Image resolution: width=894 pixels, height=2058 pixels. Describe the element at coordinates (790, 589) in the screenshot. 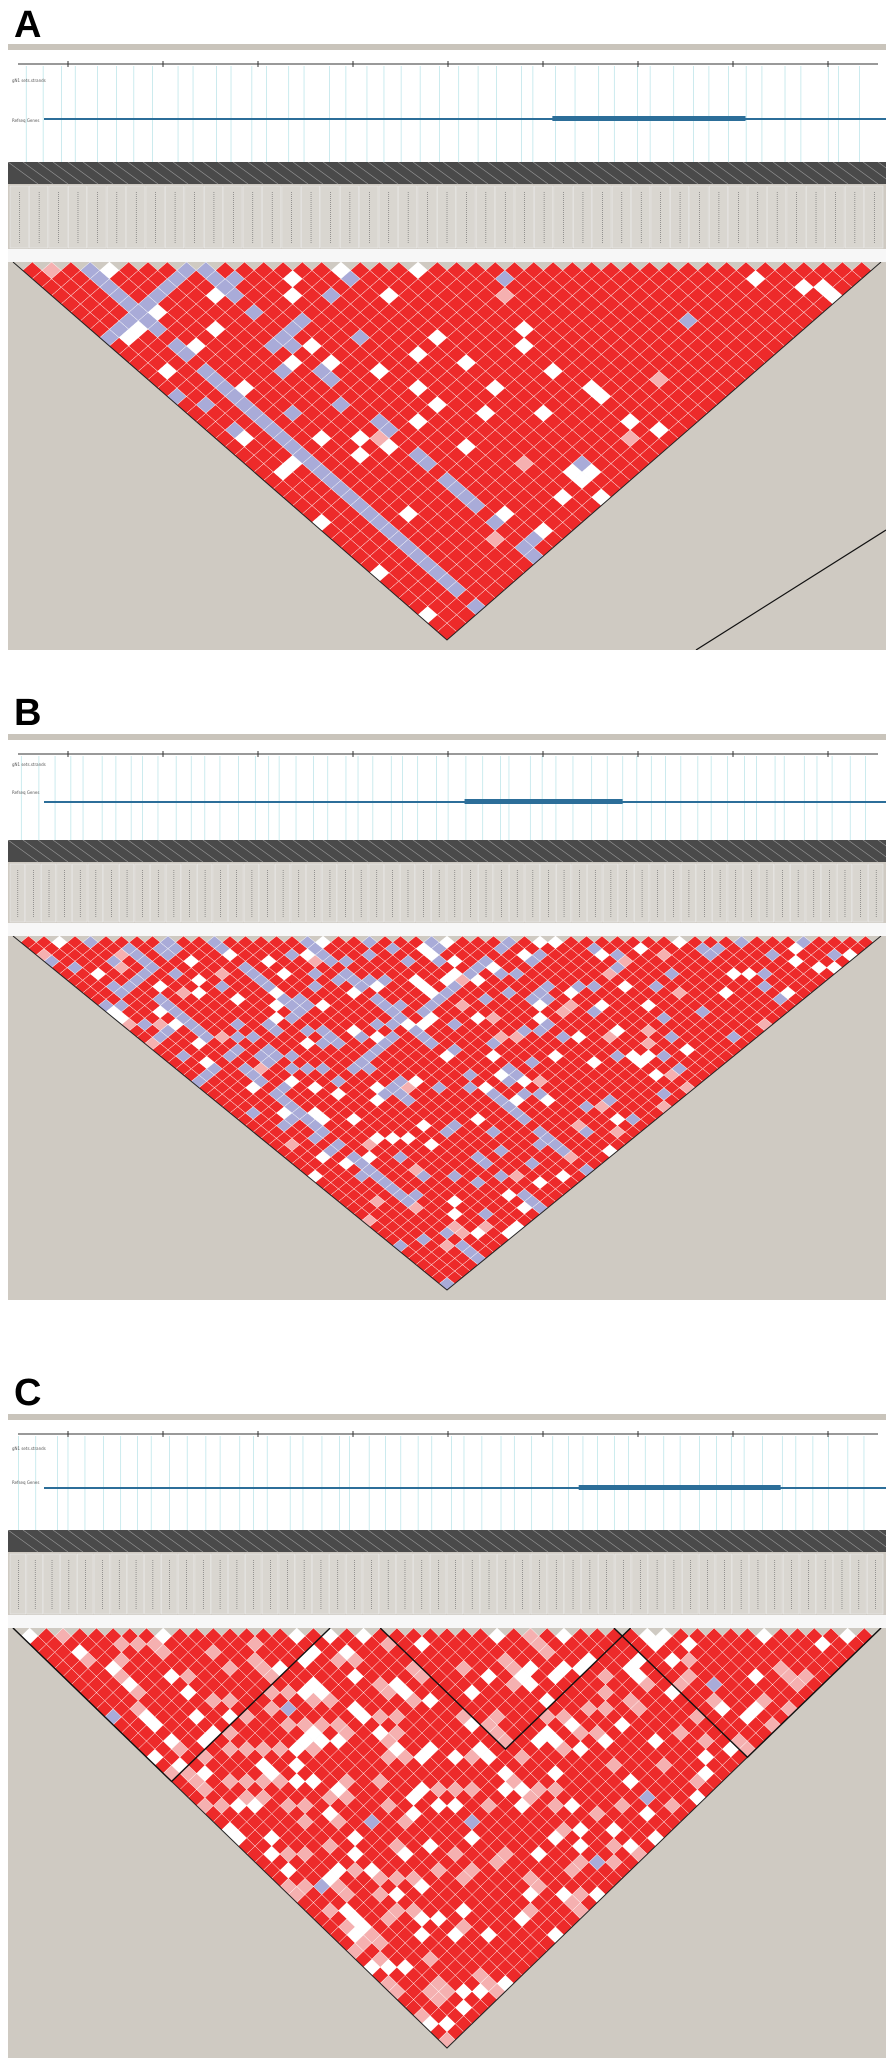

I see `track-diagonal-line` at that location.